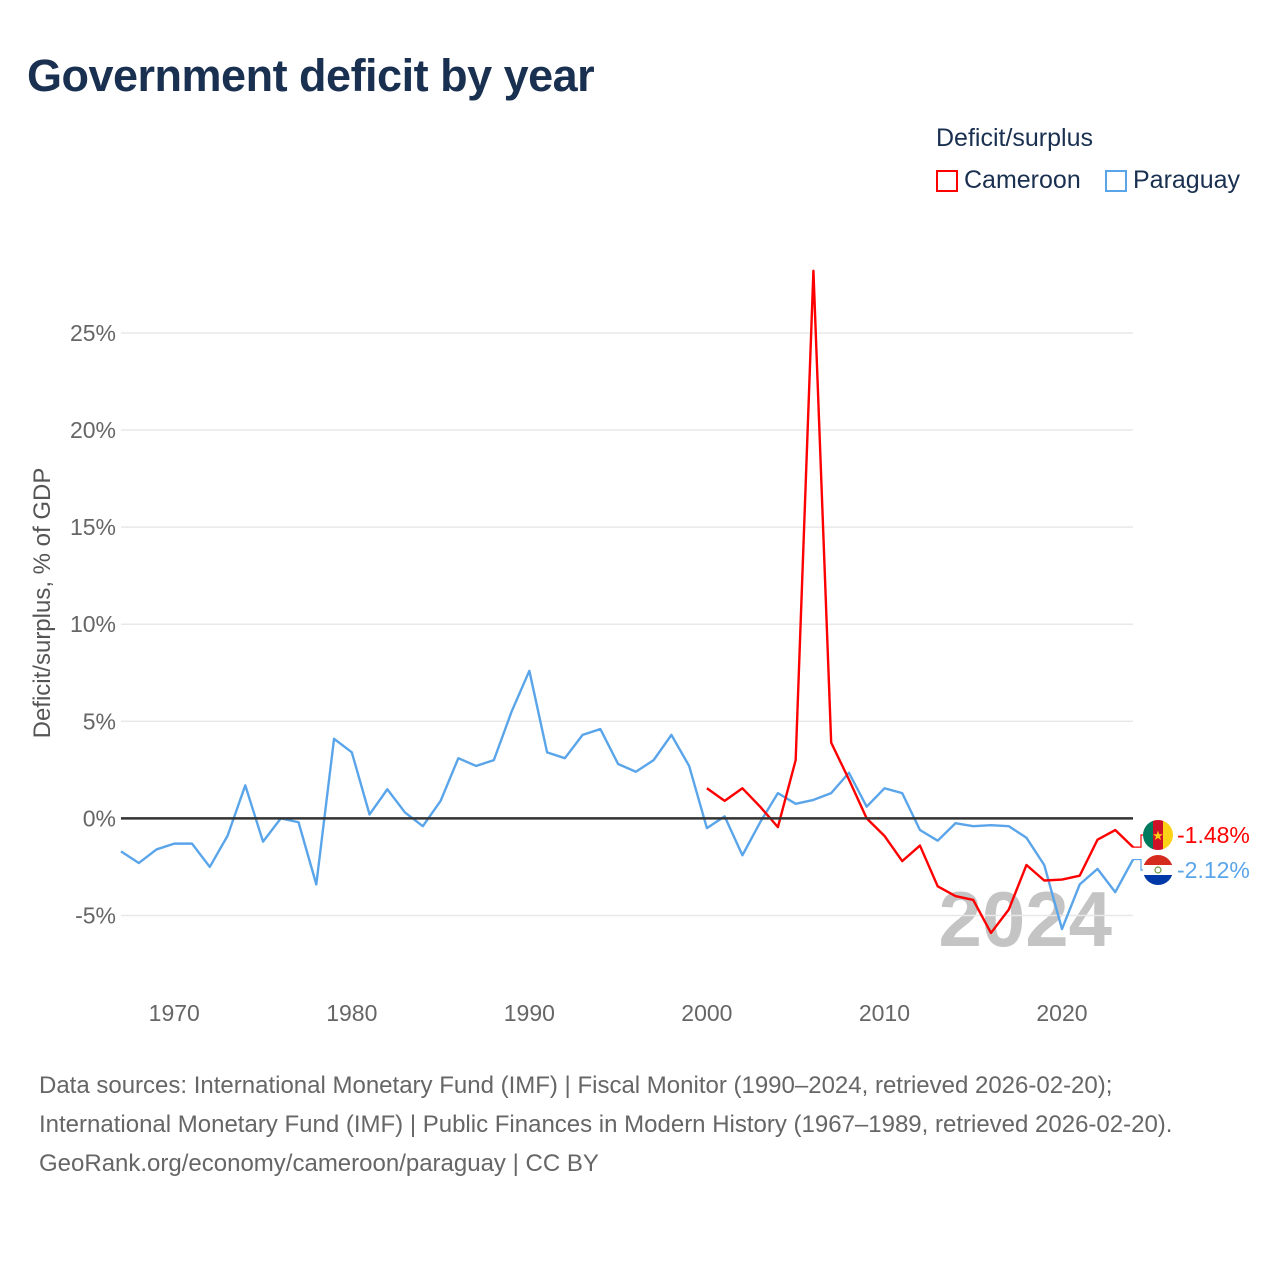 This screenshot has width=1280, height=1280. What do you see at coordinates (93, 527) in the screenshot?
I see `y-tick-label: 15%` at bounding box center [93, 527].